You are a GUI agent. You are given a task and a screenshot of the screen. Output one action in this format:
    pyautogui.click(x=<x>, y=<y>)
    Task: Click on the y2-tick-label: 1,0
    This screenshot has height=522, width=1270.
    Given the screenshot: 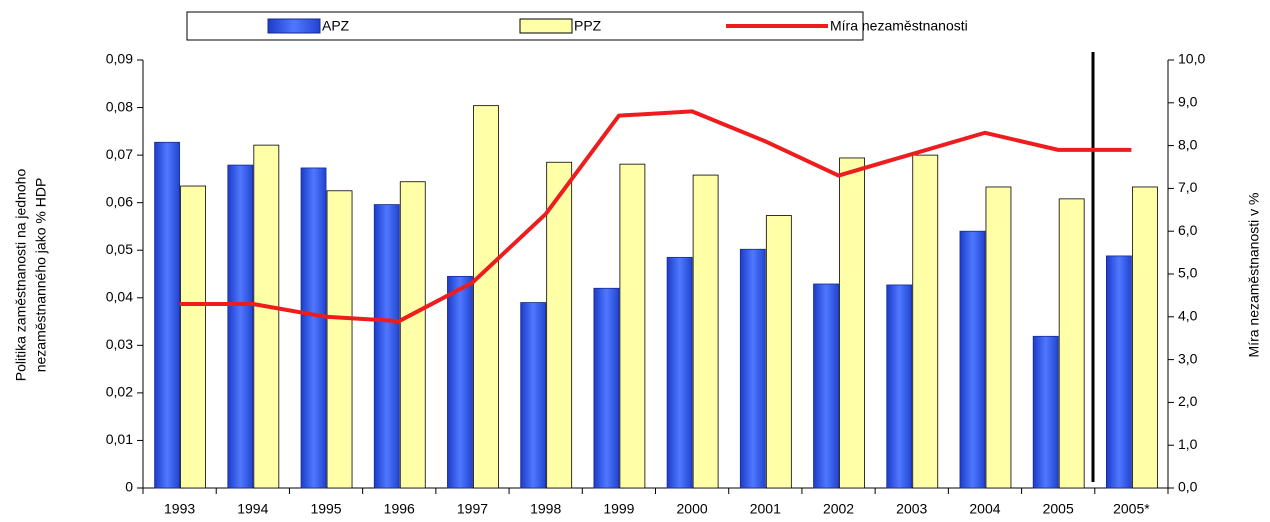 What is the action you would take?
    pyautogui.click(x=1188, y=444)
    